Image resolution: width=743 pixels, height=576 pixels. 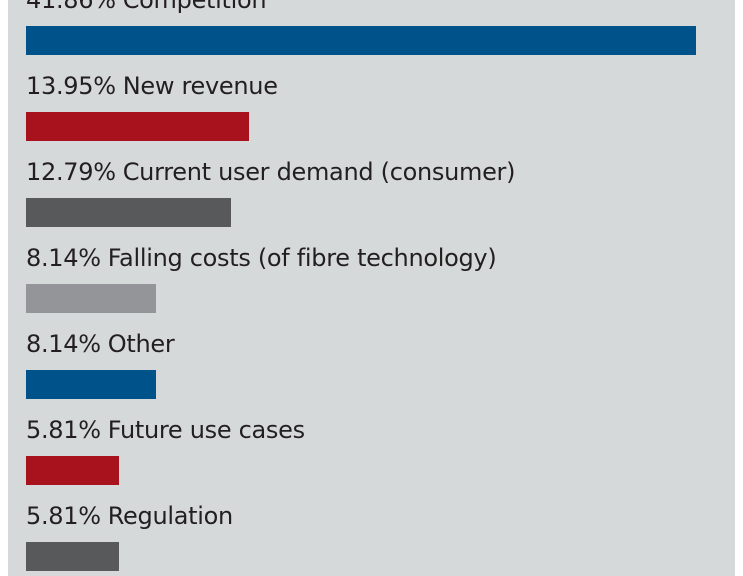 I want to click on bar-category-label: Other, so click(x=141, y=344).